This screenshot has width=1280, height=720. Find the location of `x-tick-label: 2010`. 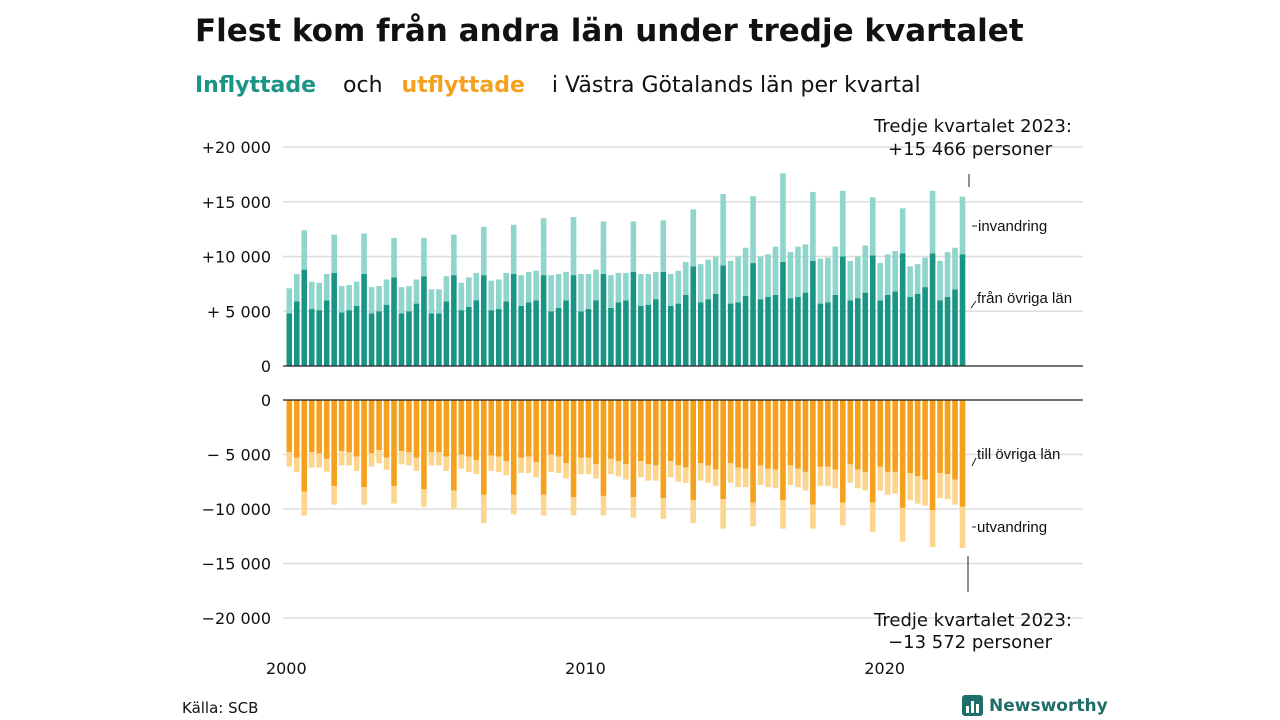

x-tick-label: 2010 is located at coordinates (585, 668).